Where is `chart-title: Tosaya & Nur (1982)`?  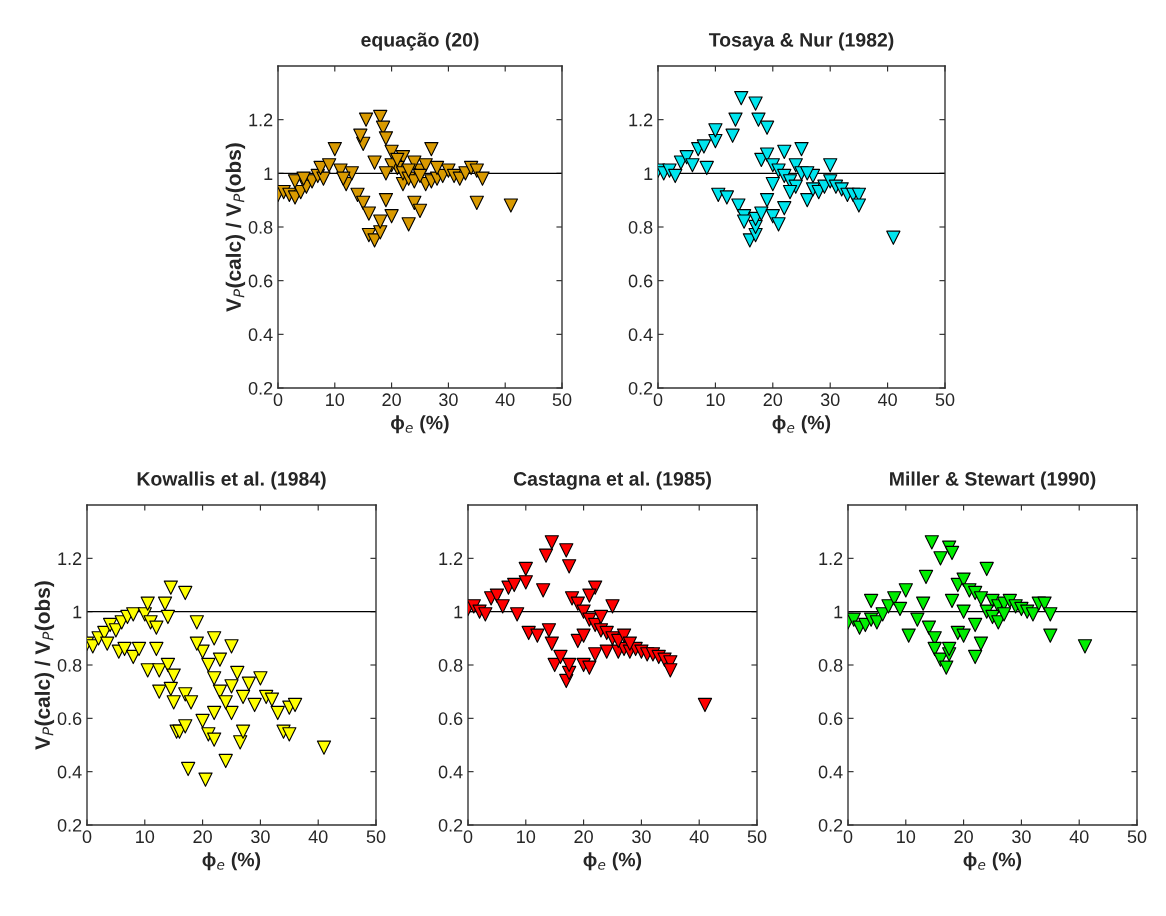 chart-title: Tosaya & Nur (1982) is located at coordinates (801, 41).